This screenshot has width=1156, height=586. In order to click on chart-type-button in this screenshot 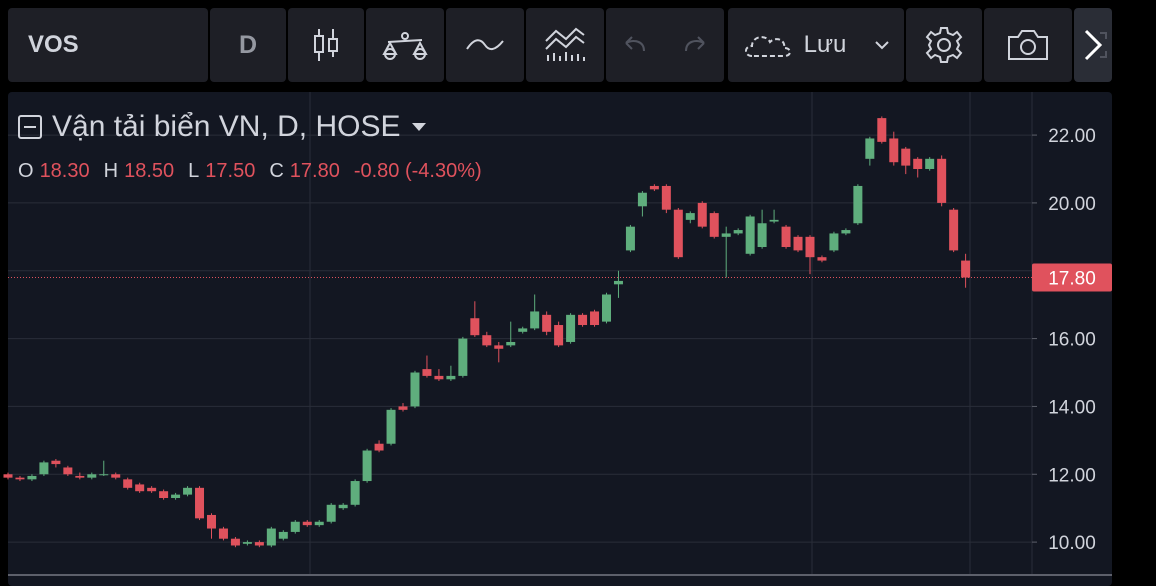, I will do `click(326, 45)`.